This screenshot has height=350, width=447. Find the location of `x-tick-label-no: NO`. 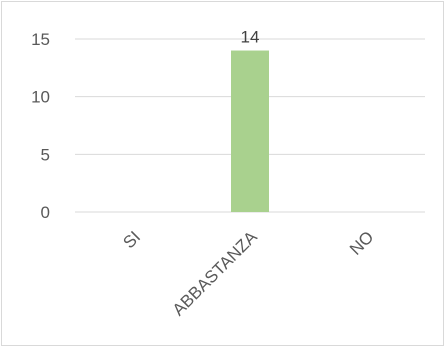

x-tick-label-no: NO is located at coordinates (361, 242).